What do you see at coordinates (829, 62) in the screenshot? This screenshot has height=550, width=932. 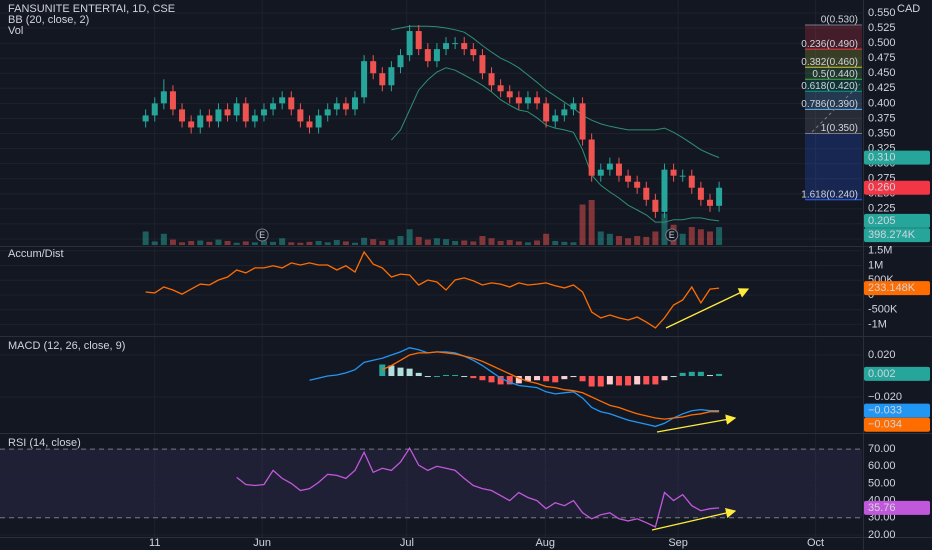 I see `fib-label: 0.382(0.460)` at bounding box center [829, 62].